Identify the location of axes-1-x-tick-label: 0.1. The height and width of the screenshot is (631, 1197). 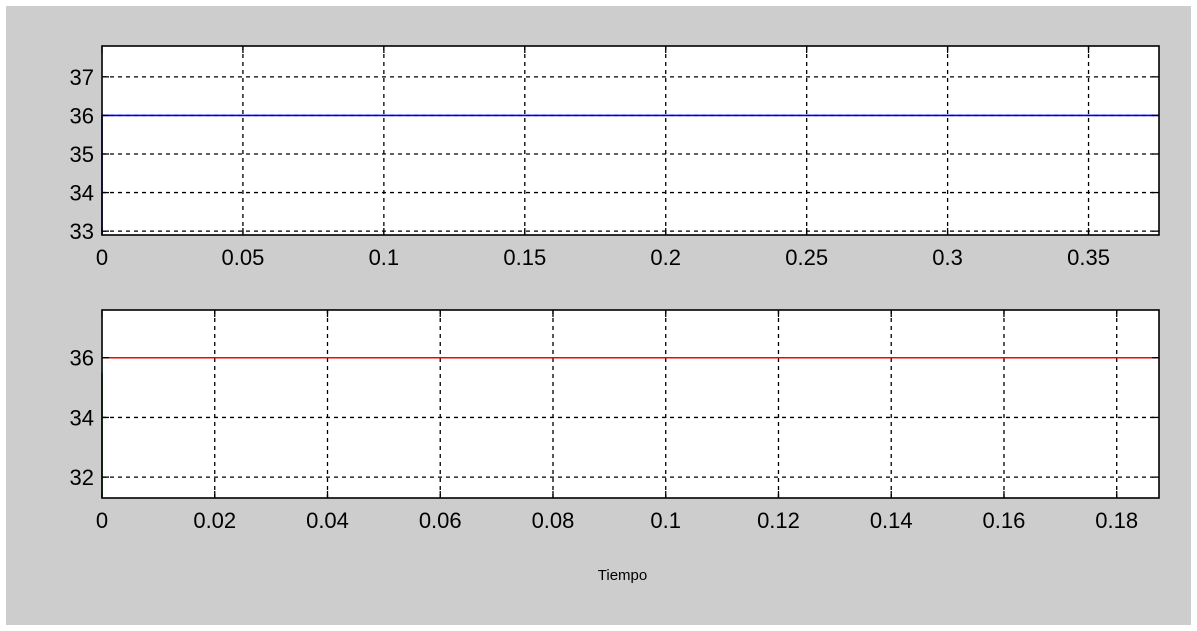
(384, 257).